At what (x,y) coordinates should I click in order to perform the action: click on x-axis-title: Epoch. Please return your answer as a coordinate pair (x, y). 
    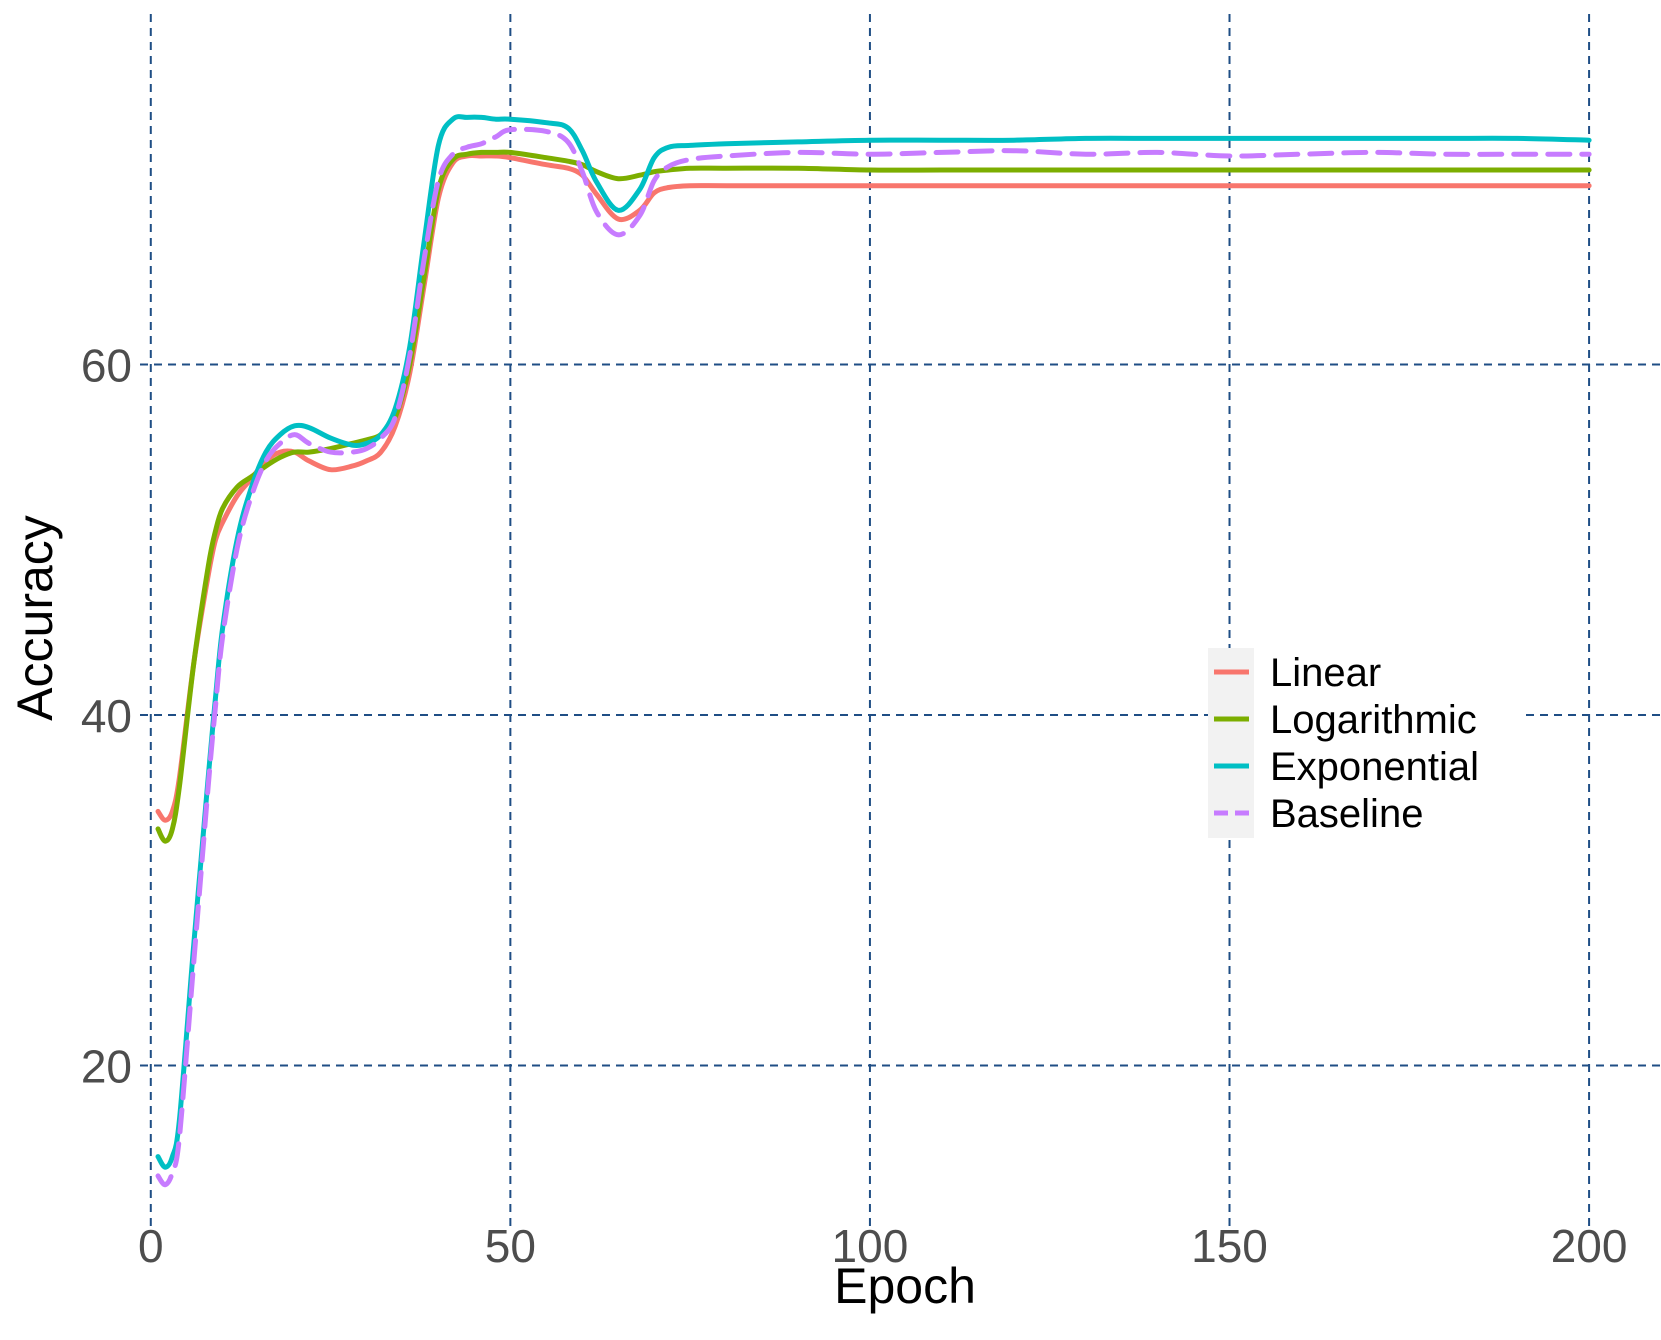
    Looking at the image, I should click on (905, 1286).